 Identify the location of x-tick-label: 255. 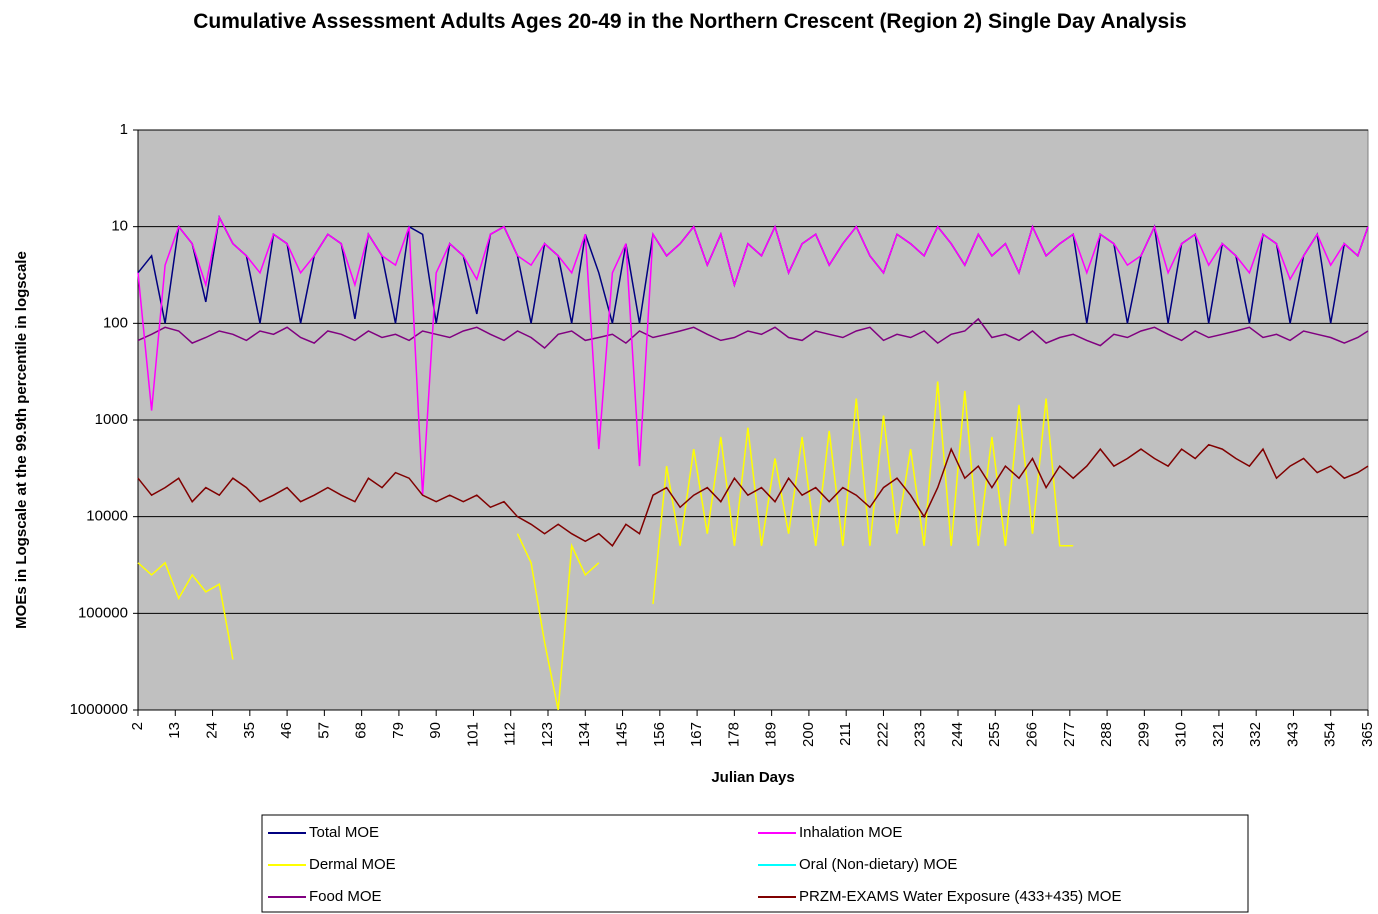
(994, 734).